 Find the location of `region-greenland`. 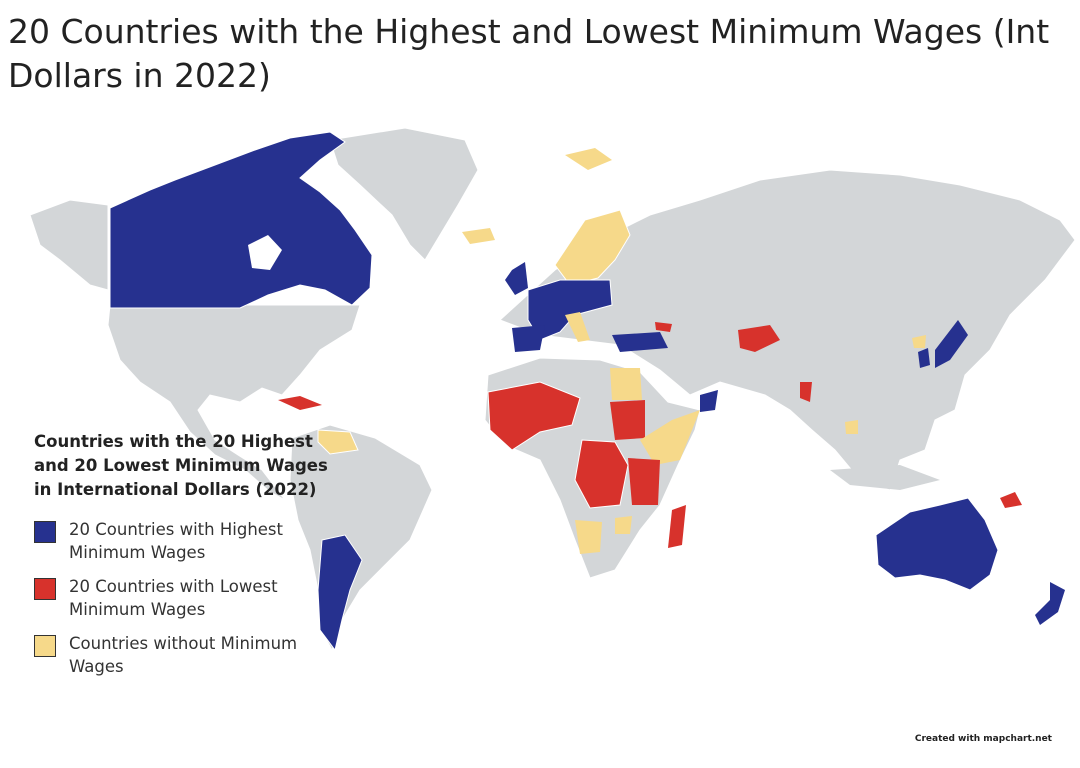

region-greenland is located at coordinates (404, 194).